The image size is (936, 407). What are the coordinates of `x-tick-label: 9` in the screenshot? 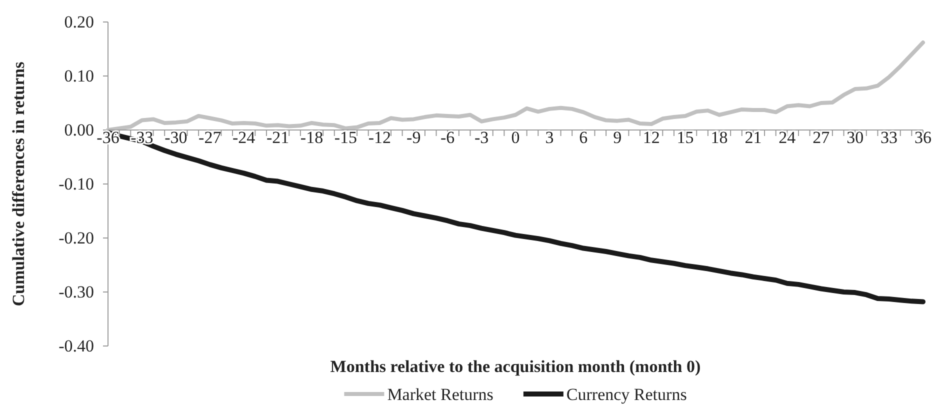 It's located at (617, 137).